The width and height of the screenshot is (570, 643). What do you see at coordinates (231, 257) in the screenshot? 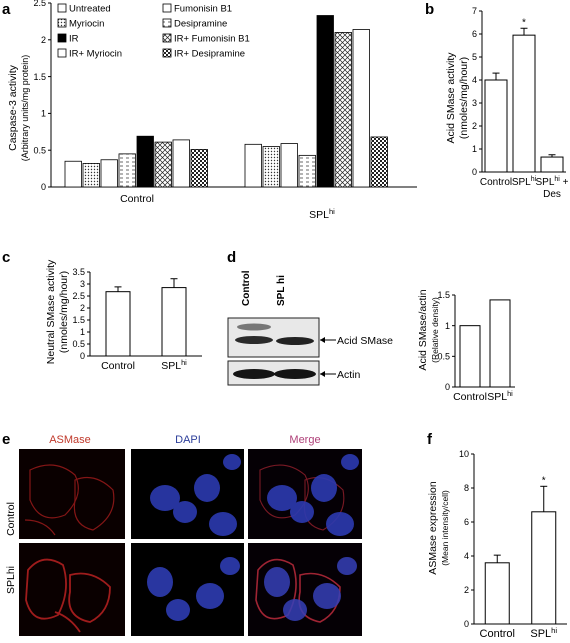
I see `panel-letter: d` at bounding box center [231, 257].